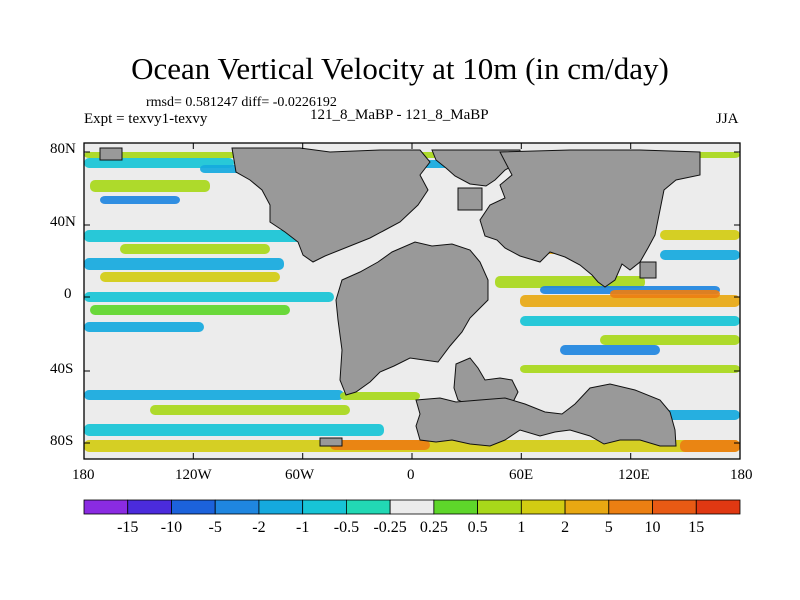 The height and width of the screenshot is (600, 800). I want to click on lat-label-80n: 80N, so click(63, 149).